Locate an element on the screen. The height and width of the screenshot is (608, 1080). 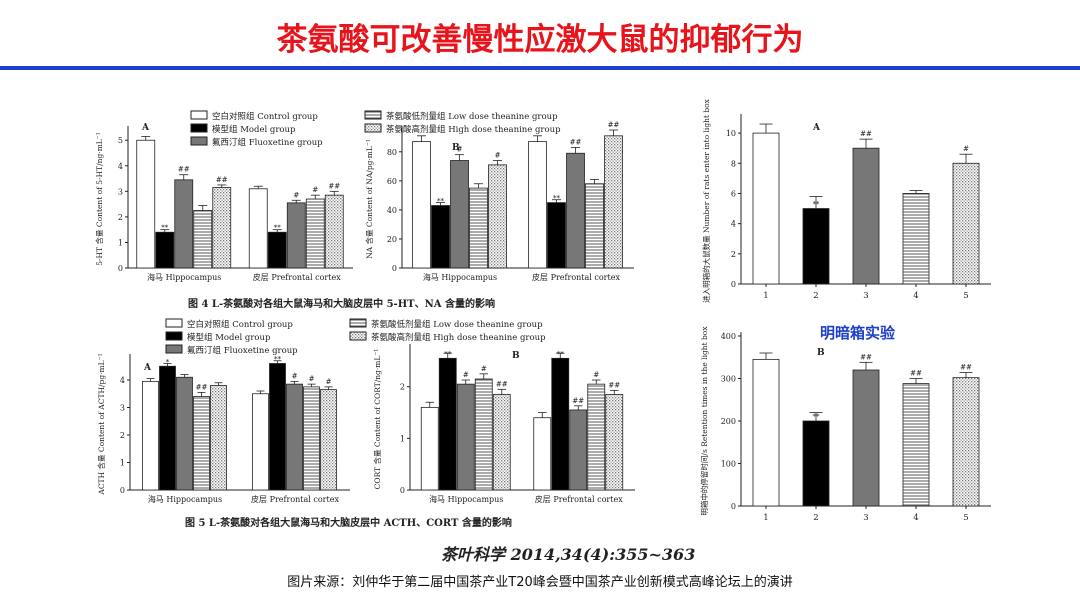
y-tick-label: 20 is located at coordinates (392, 239).